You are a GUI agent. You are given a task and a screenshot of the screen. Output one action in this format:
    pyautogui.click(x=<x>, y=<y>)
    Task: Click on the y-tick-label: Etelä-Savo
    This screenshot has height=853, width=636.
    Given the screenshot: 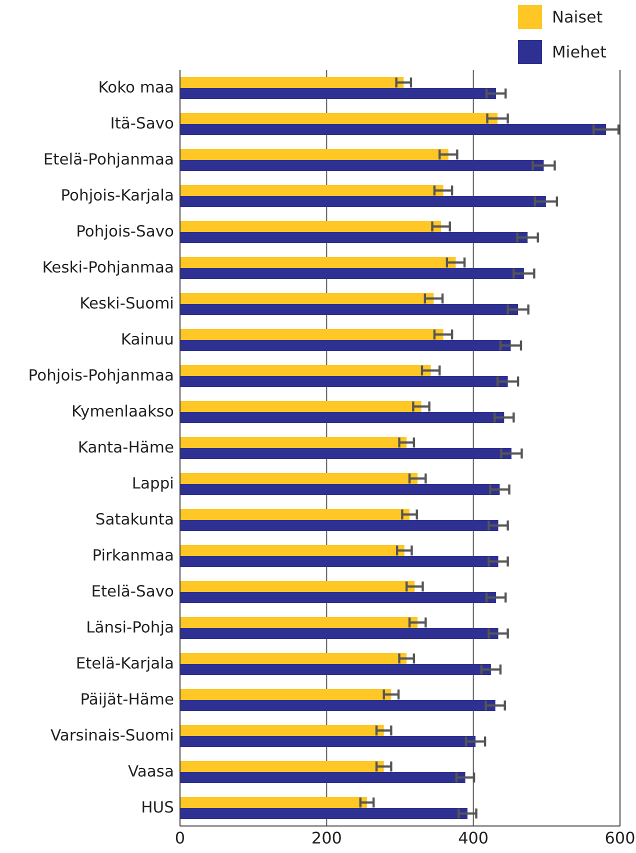 What is the action you would take?
    pyautogui.click(x=132, y=591)
    